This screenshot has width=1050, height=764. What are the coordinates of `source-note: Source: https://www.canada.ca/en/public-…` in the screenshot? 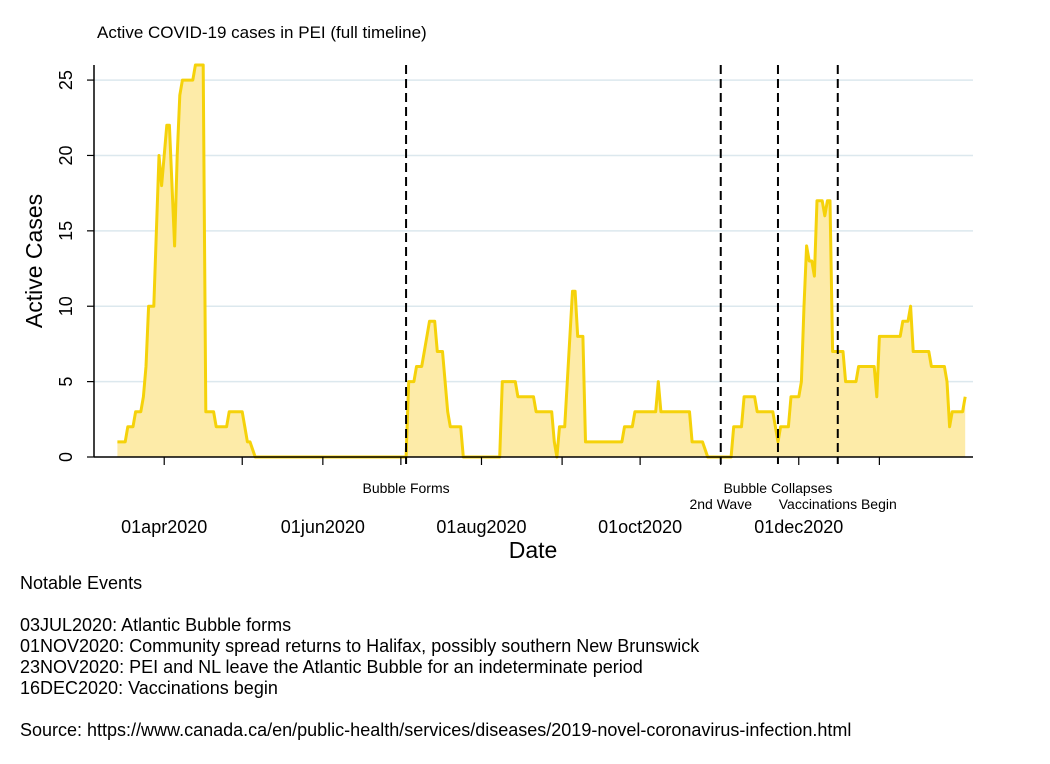 It's located at (436, 730).